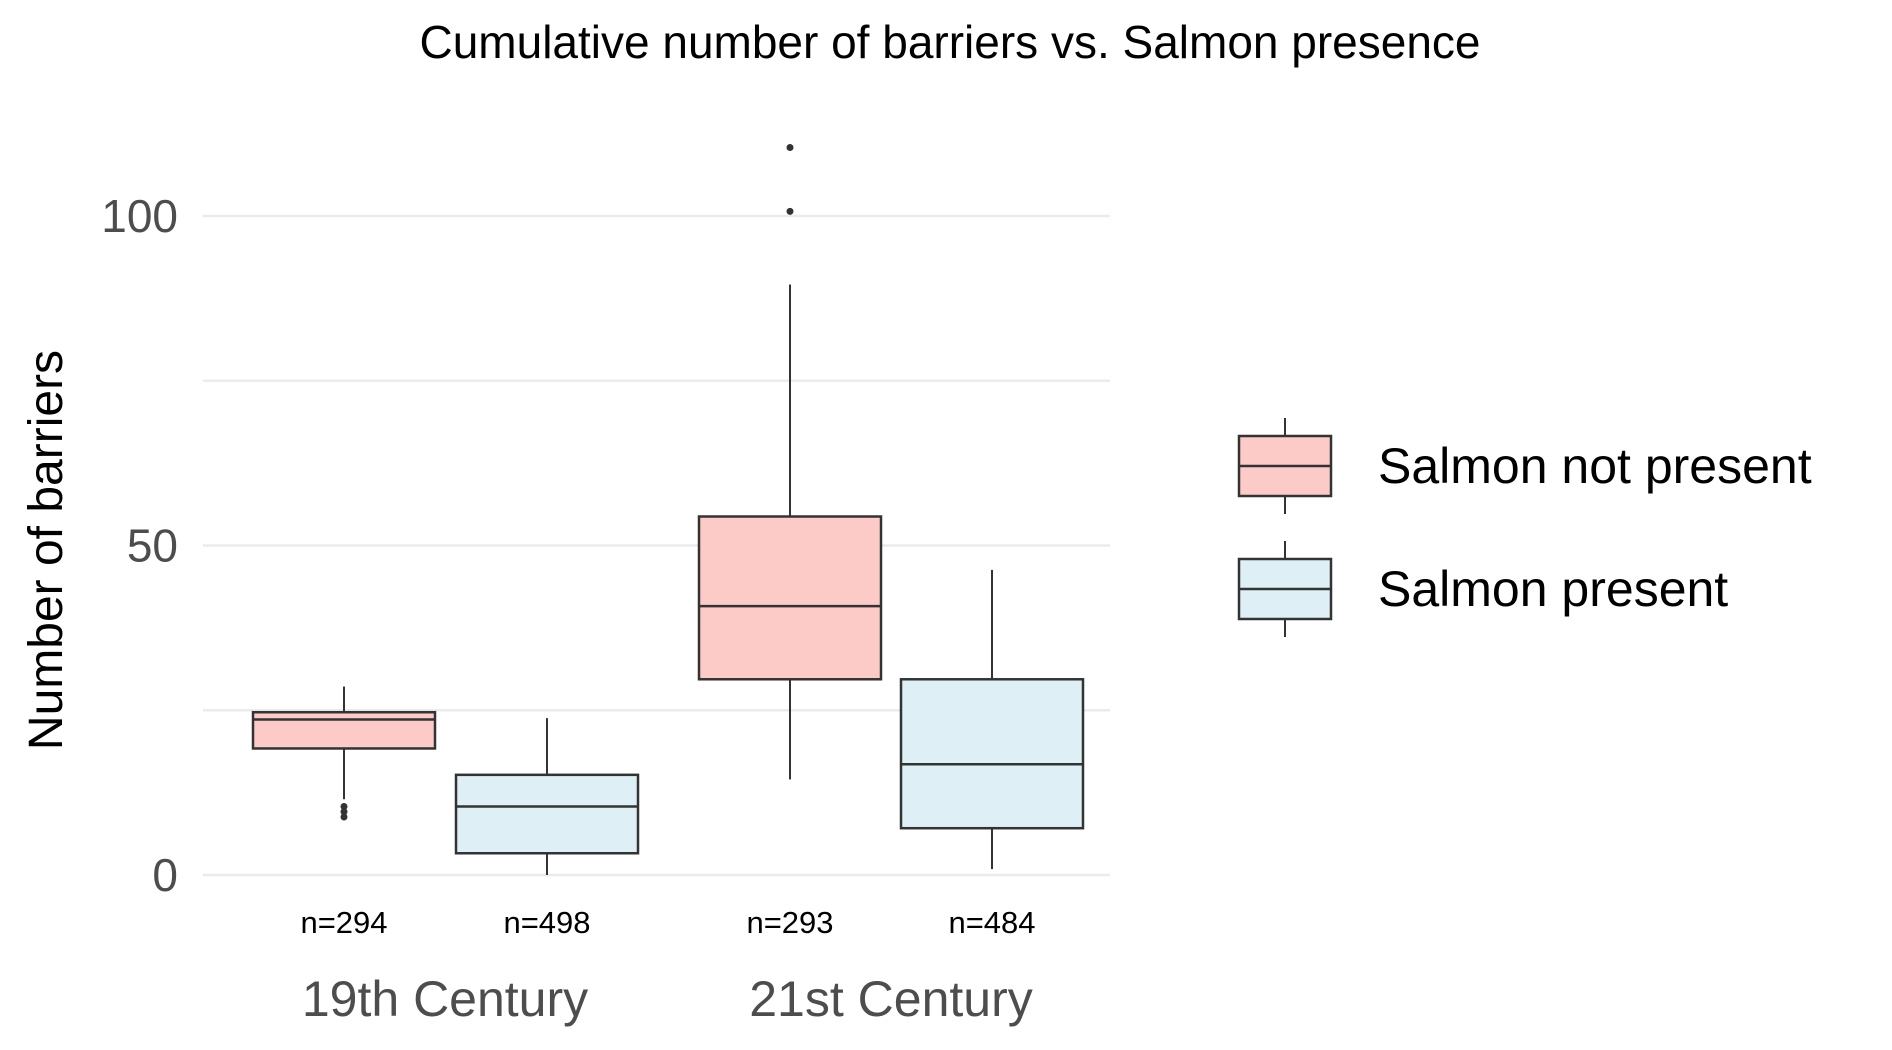 Image resolution: width=1892 pixels, height=1050 pixels. I want to click on n-label: n=484, so click(991, 922).